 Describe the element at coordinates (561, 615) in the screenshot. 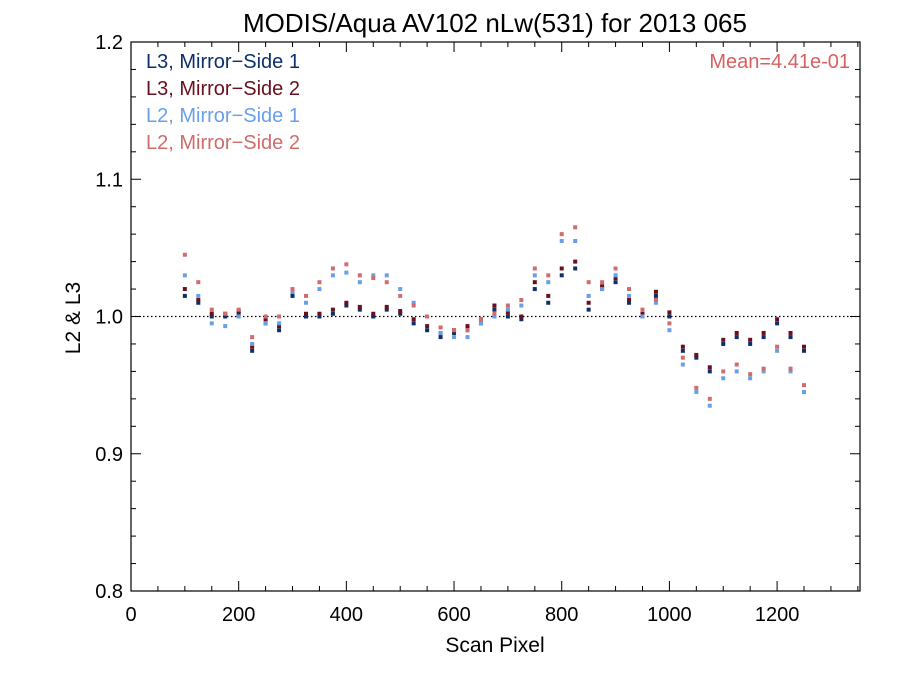

I see `x-tick-label: 800` at that location.